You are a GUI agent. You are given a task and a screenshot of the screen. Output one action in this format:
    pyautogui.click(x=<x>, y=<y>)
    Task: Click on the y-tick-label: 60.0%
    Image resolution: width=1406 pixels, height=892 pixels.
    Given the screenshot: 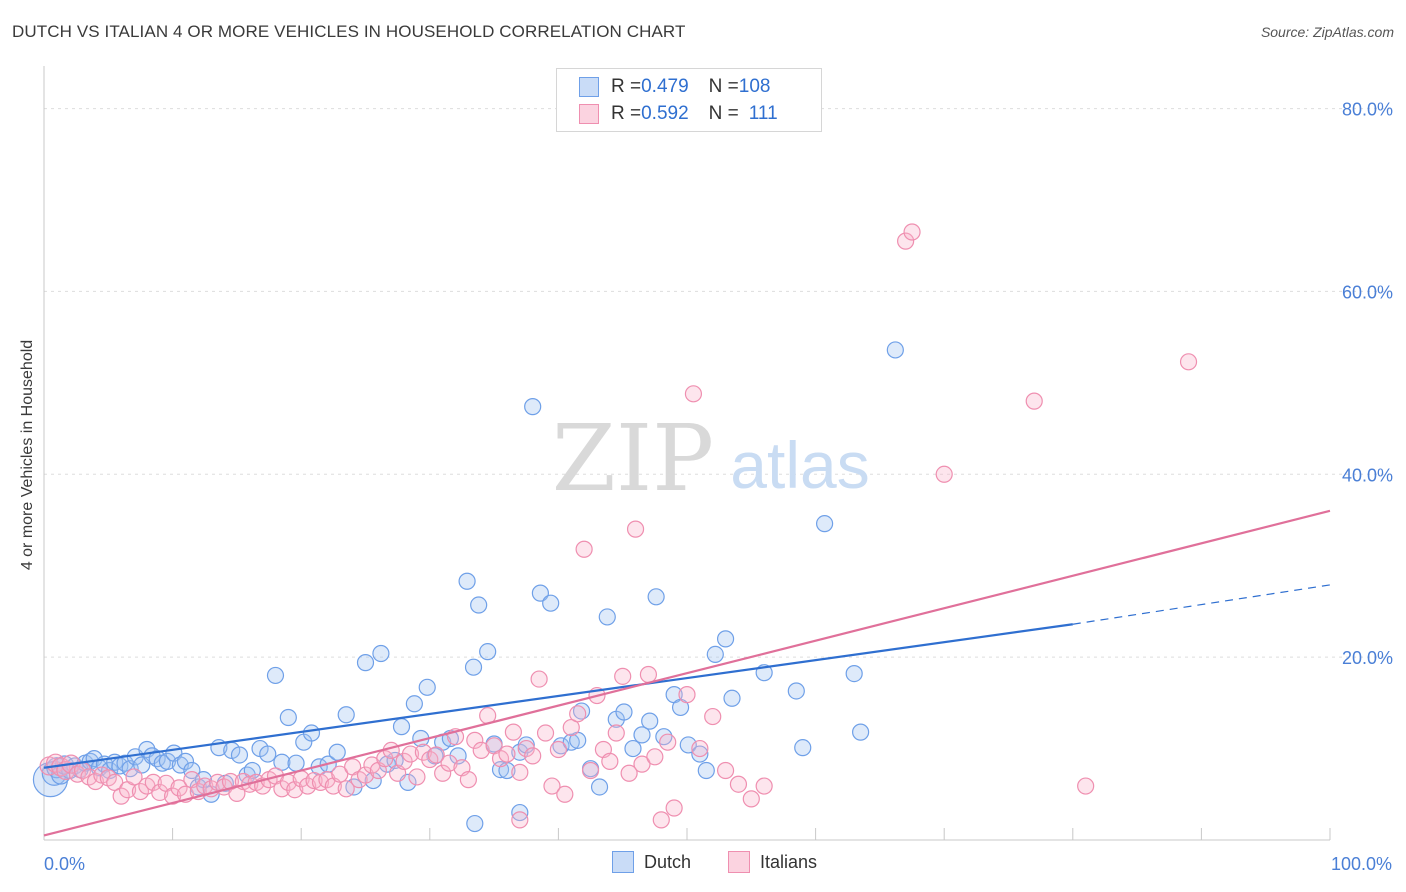 What is the action you would take?
    pyautogui.click(x=1367, y=292)
    